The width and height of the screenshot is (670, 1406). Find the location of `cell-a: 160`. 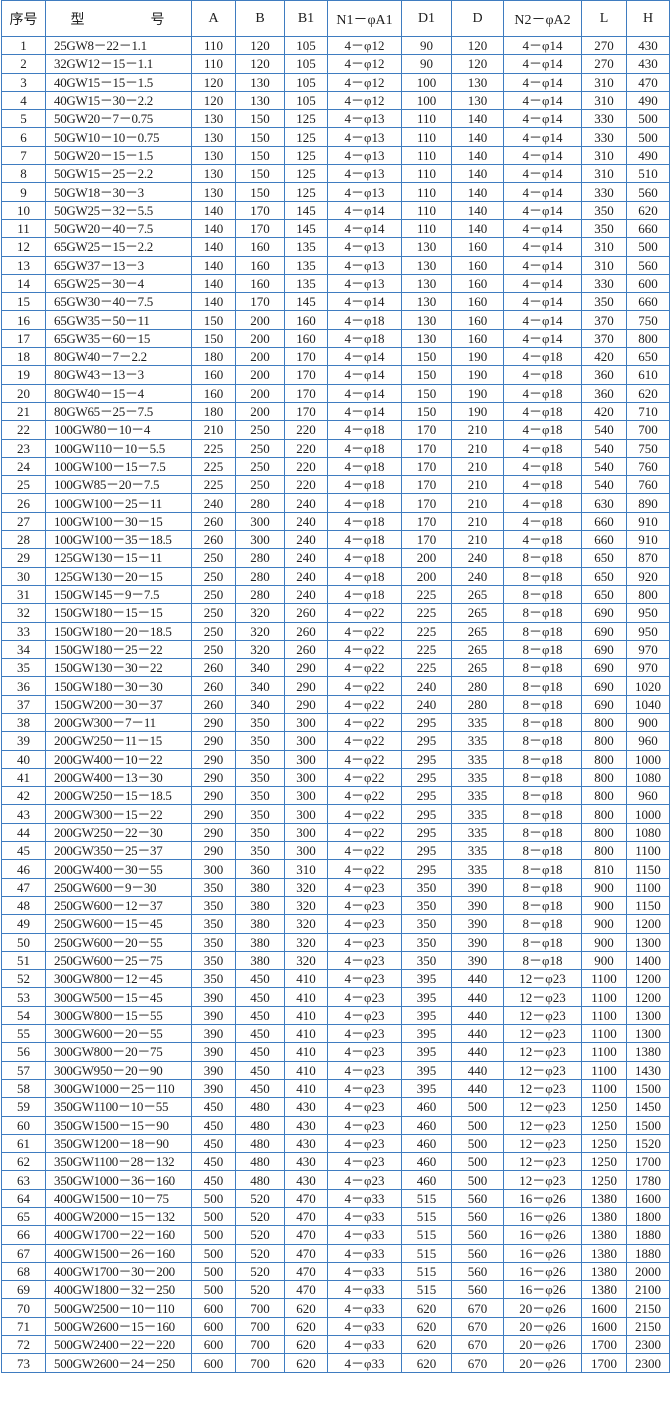

cell-a: 160 is located at coordinates (213, 393).